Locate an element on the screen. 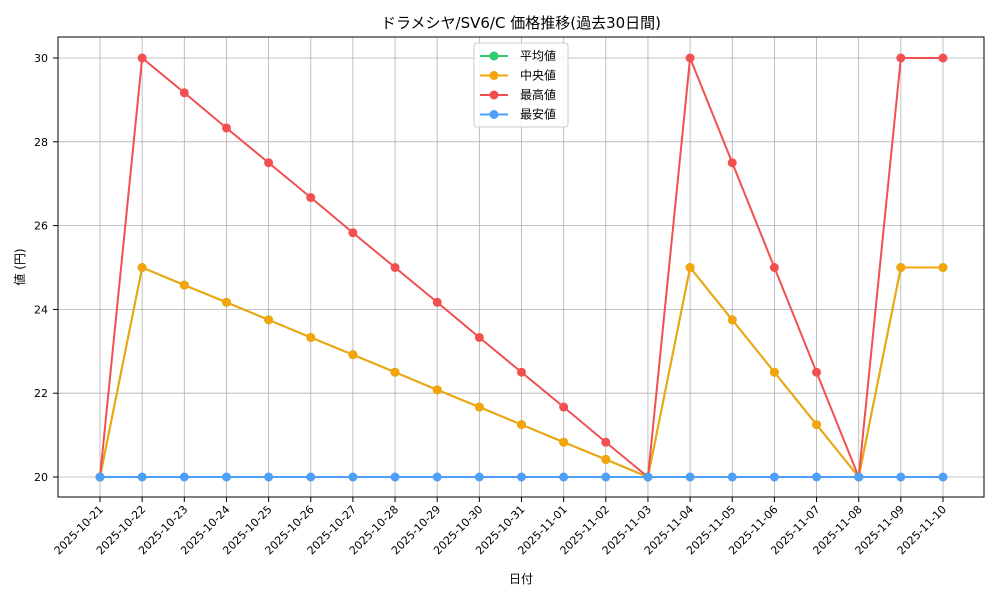  legend-box is located at coordinates (521, 85).